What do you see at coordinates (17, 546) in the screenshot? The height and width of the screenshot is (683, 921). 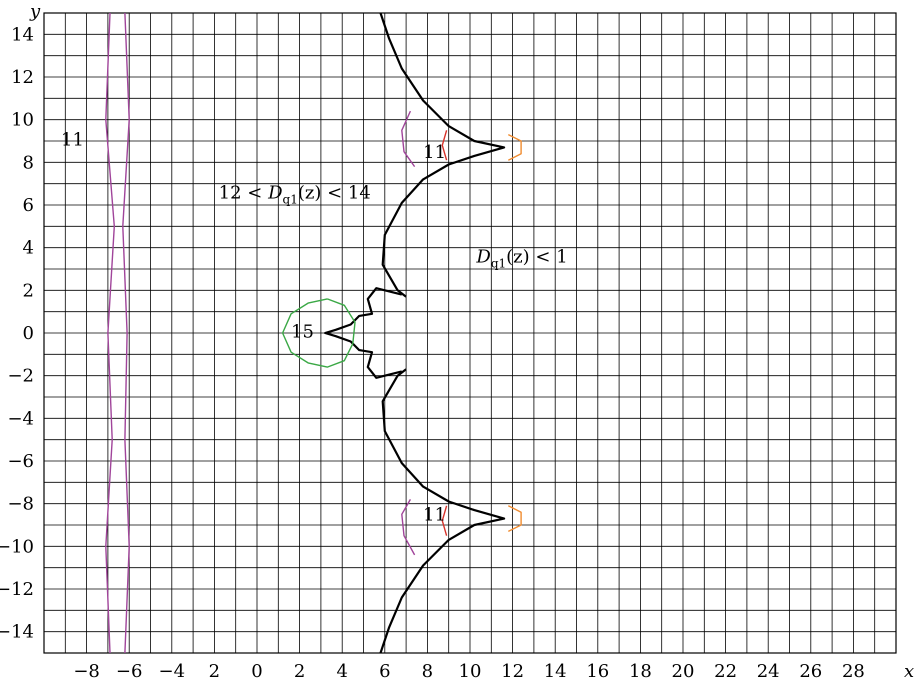 I see `y-tick-label: −10` at bounding box center [17, 546].